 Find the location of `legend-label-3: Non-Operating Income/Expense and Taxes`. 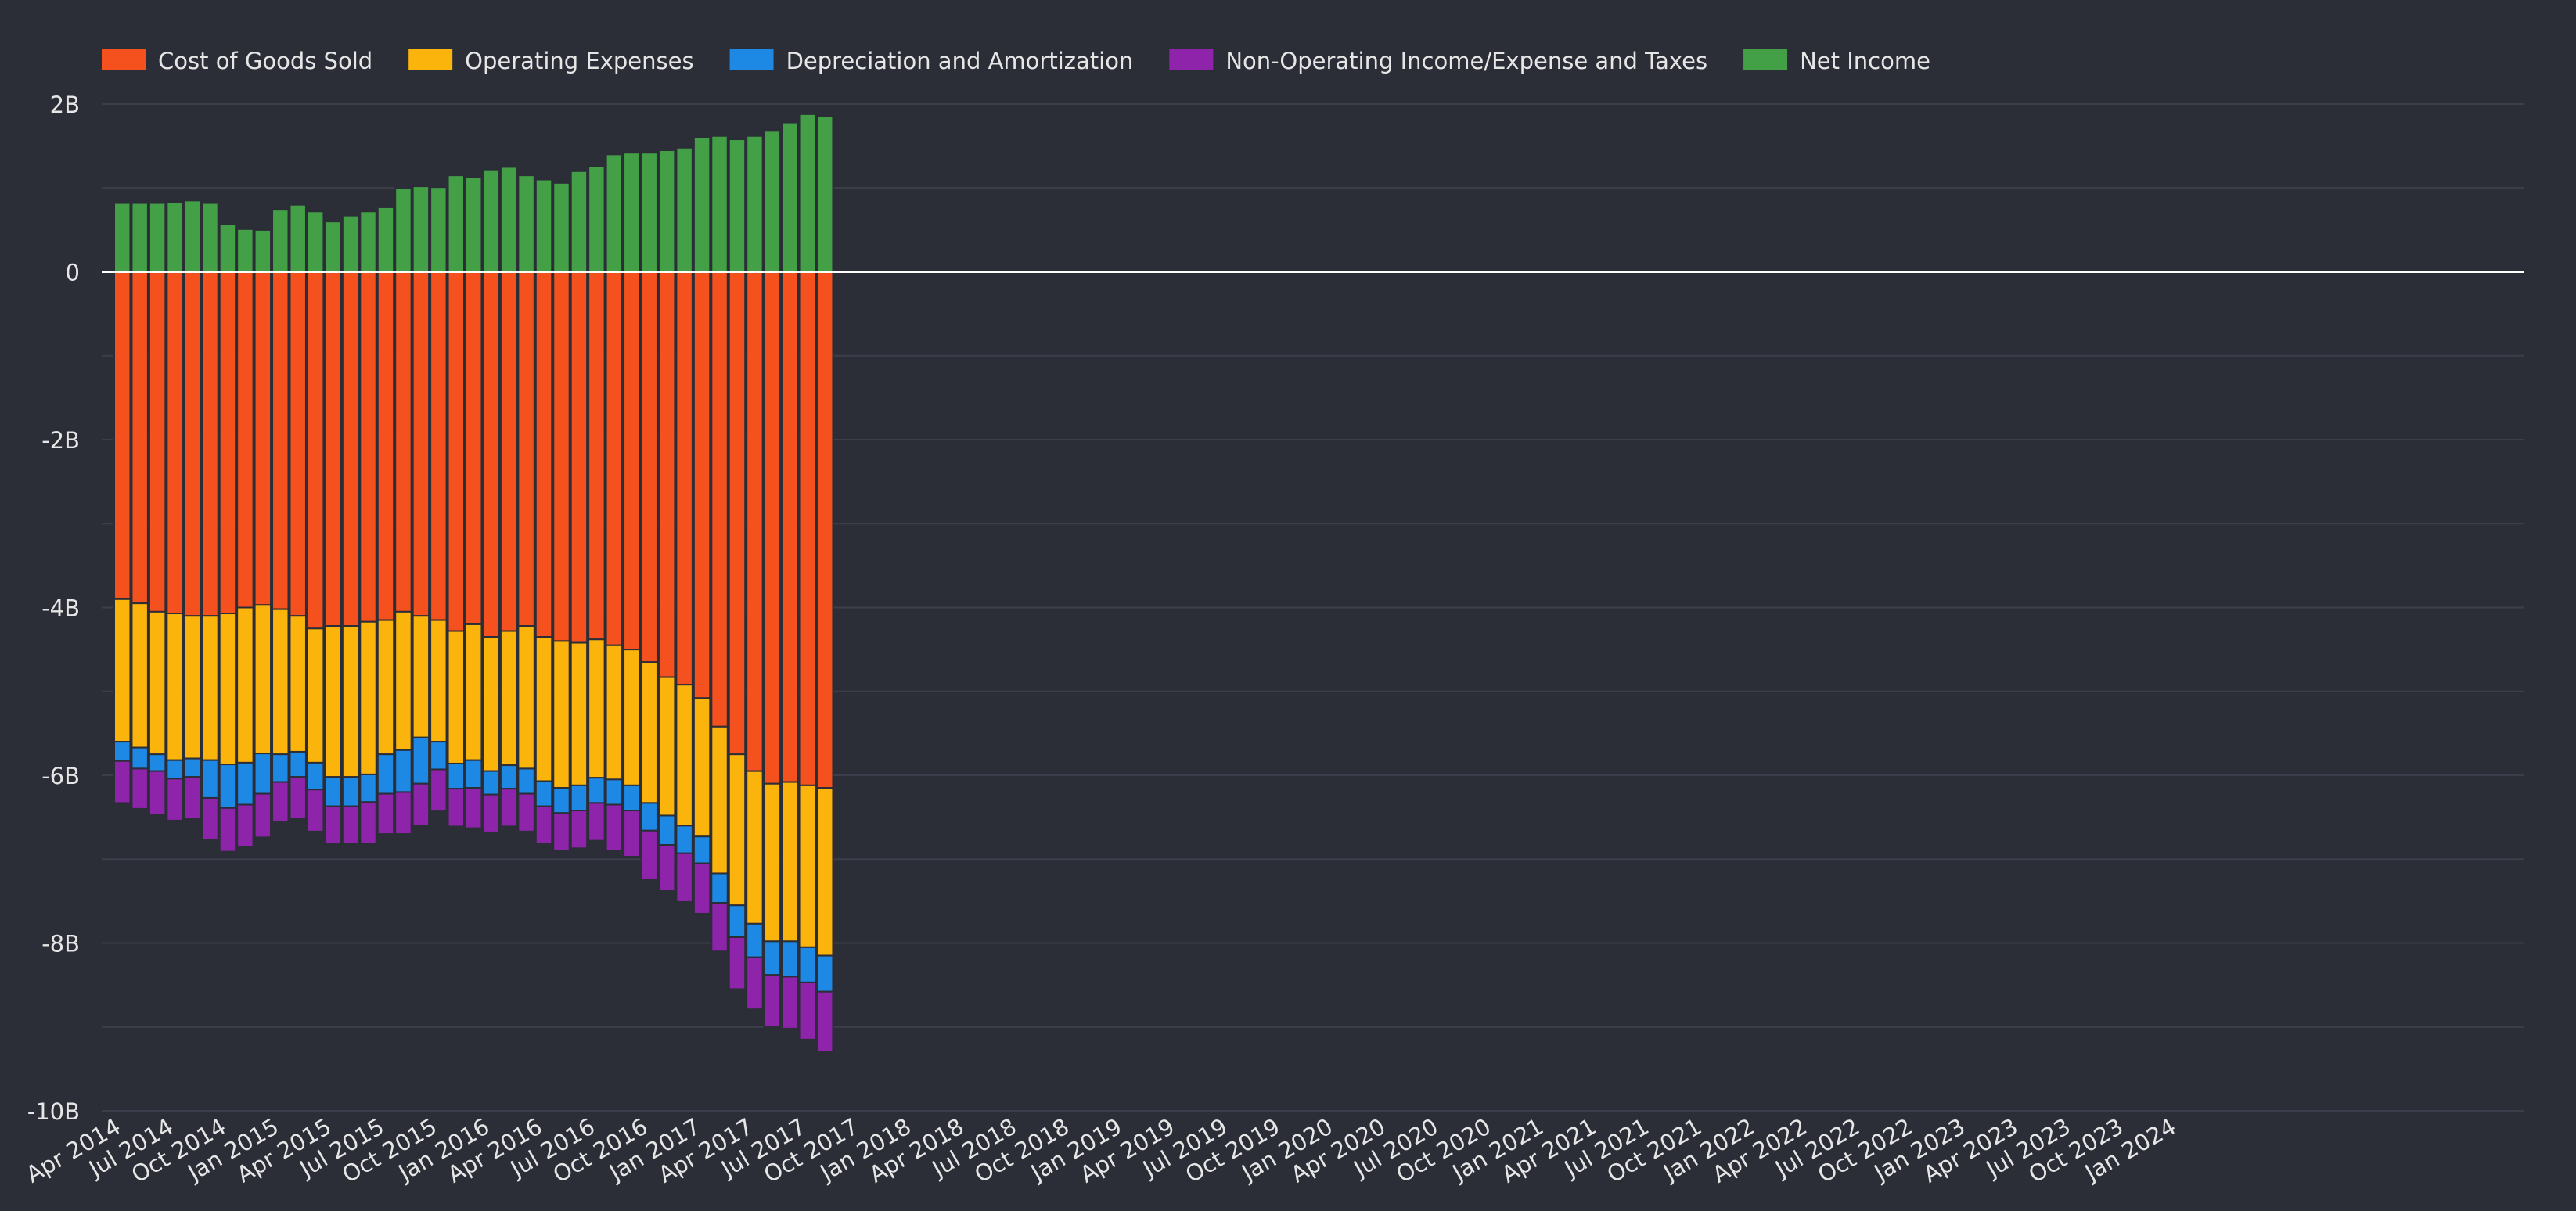

legend-label-3: Non-Operating Income/Expense and Taxes is located at coordinates (1466, 61).